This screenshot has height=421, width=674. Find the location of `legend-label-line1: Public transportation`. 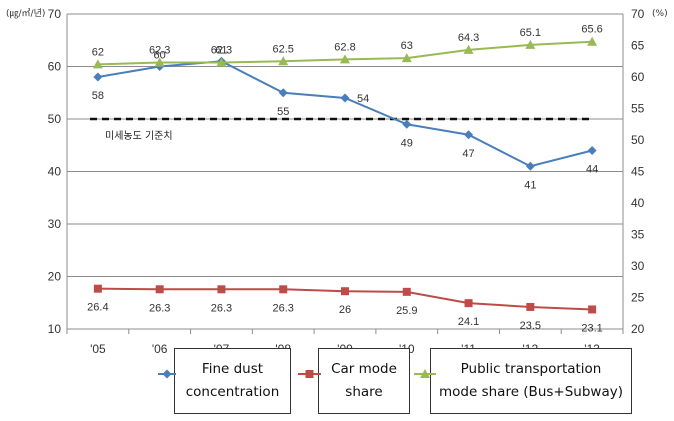

legend-label-line1: Public transportation is located at coordinates (531, 369).